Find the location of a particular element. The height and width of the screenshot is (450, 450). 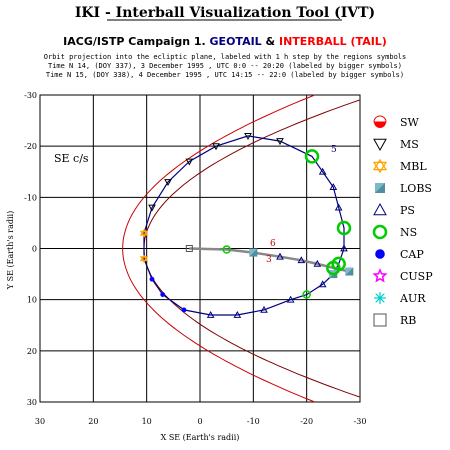

y-tick-label: 30 is located at coordinates (32, 402).